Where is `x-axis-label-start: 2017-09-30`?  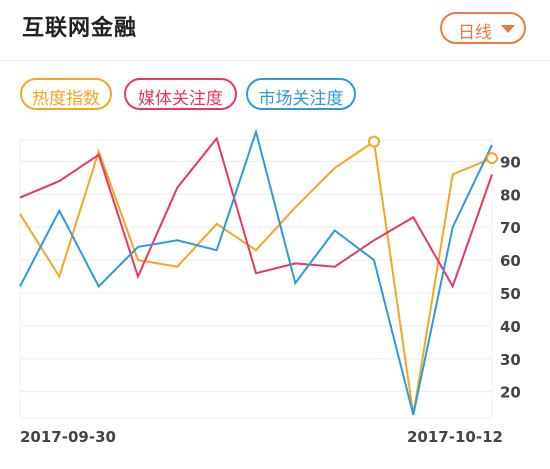 x-axis-label-start: 2017-09-30 is located at coordinates (68, 437).